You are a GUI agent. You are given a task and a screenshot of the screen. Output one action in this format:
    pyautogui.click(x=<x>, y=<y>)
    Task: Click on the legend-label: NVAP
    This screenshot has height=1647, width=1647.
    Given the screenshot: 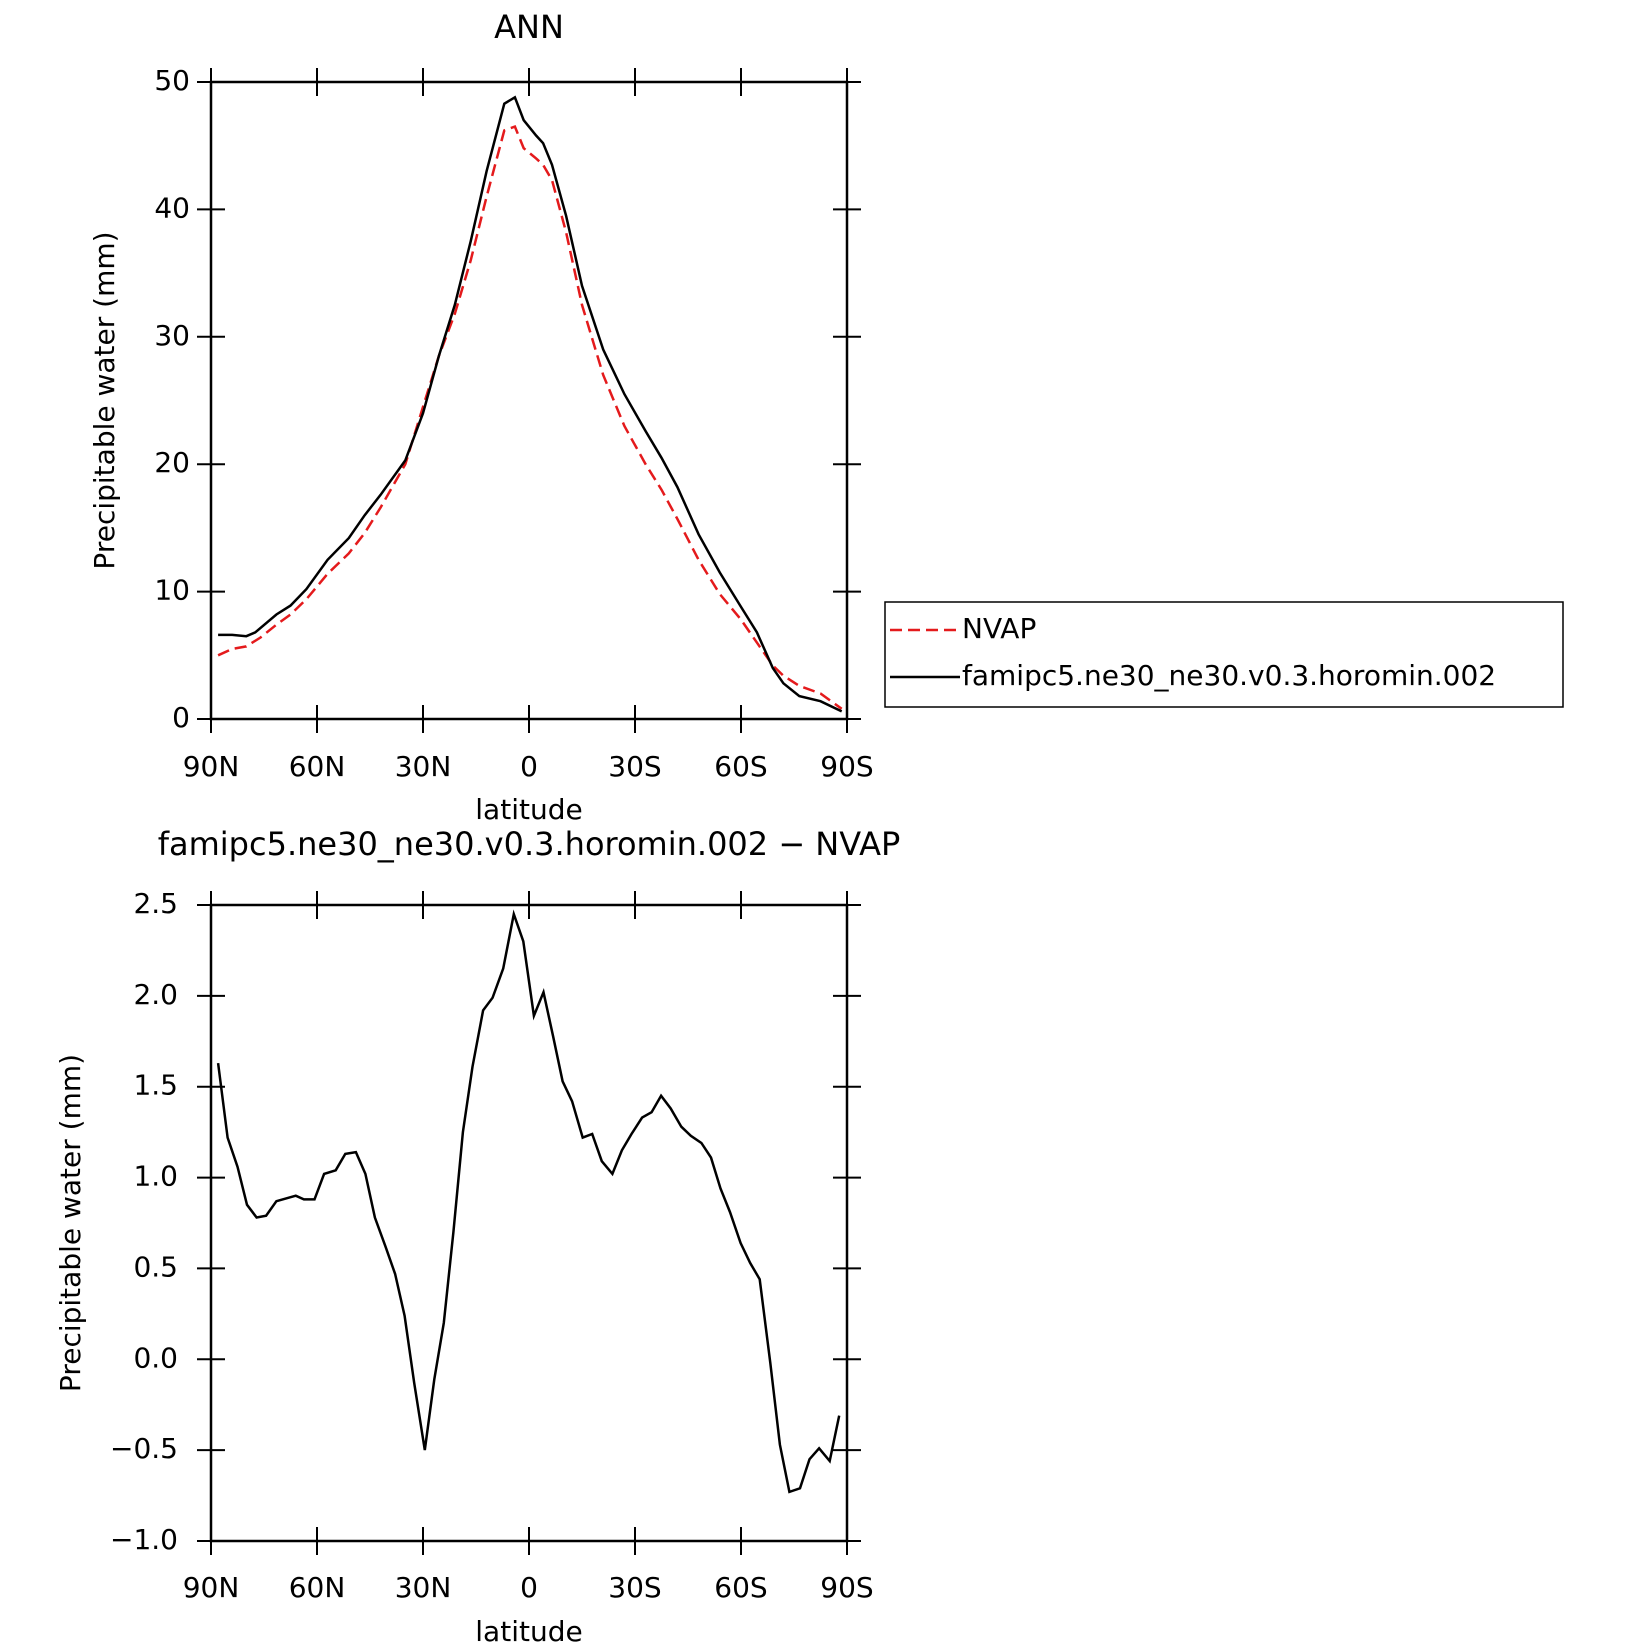 What is the action you would take?
    pyautogui.click(x=999, y=628)
    